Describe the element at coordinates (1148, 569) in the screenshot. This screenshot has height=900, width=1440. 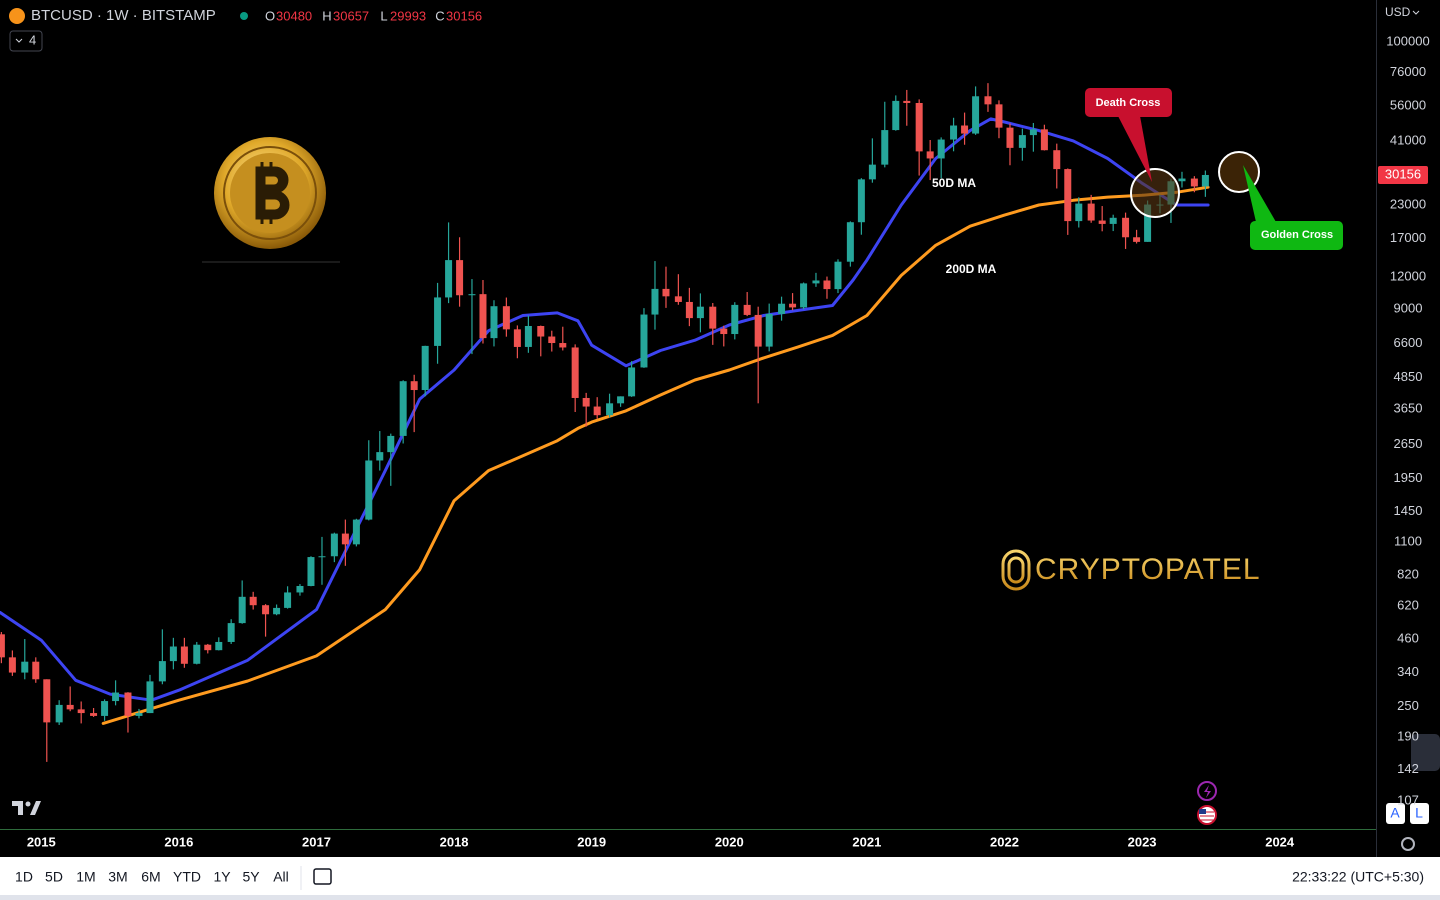
I see `watermark-text: CRYPTOPATEL` at that location.